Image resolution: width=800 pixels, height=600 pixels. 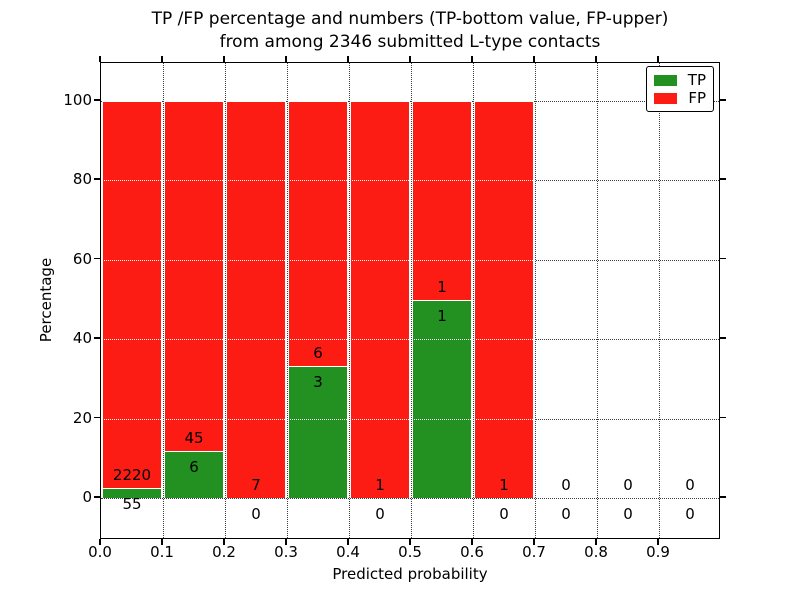 I want to click on fp-count-label: 6, so click(x=318, y=352).